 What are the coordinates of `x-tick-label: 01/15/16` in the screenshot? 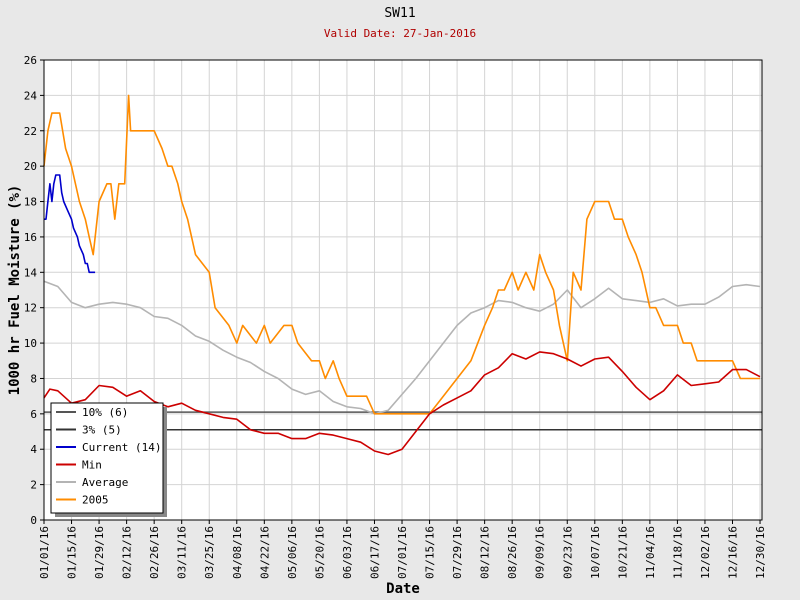 It's located at (72, 552).